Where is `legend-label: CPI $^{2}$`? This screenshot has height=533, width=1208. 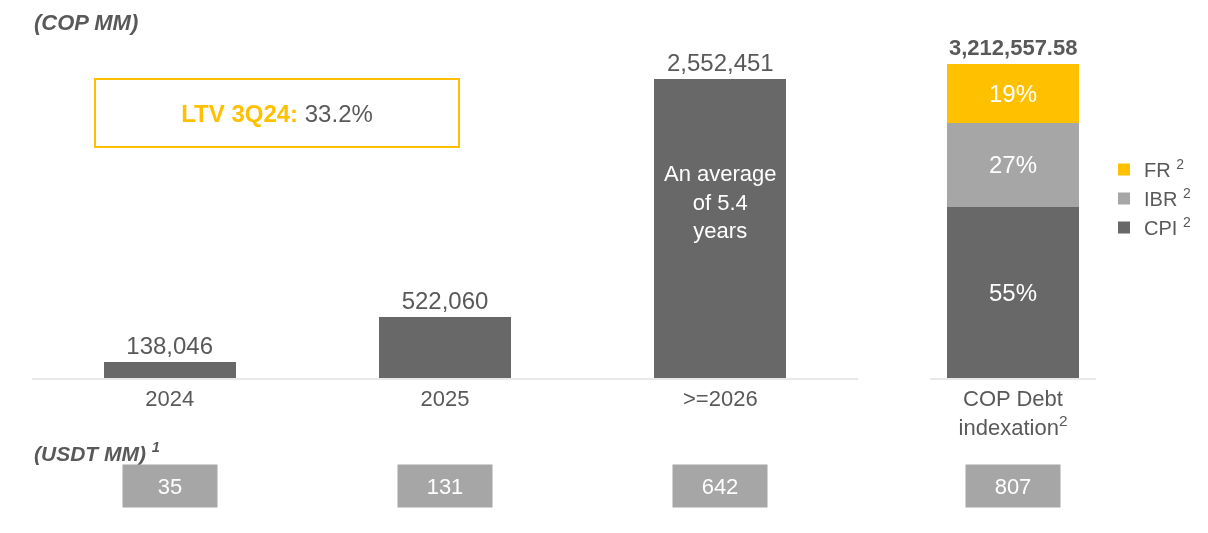
legend-label: CPI $^{2}$ is located at coordinates (1167, 226).